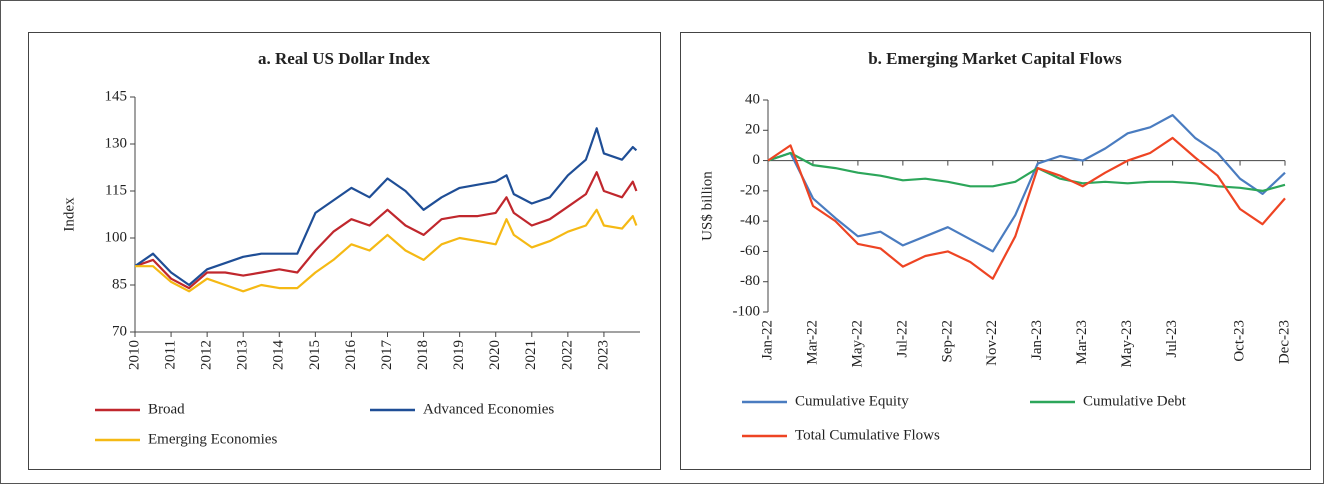  I want to click on legend-label: Cumulative Debt, so click(1135, 401).